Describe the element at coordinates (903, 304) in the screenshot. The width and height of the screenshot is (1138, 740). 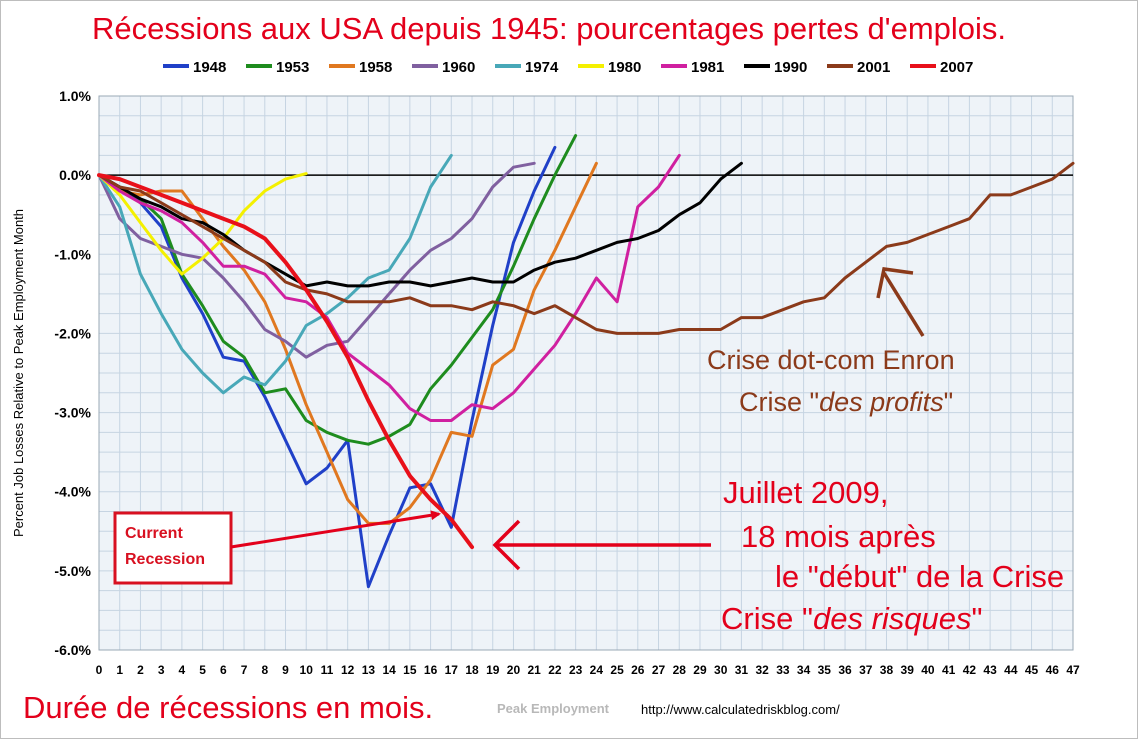
I see `dotcom-arrow-shaft` at that location.